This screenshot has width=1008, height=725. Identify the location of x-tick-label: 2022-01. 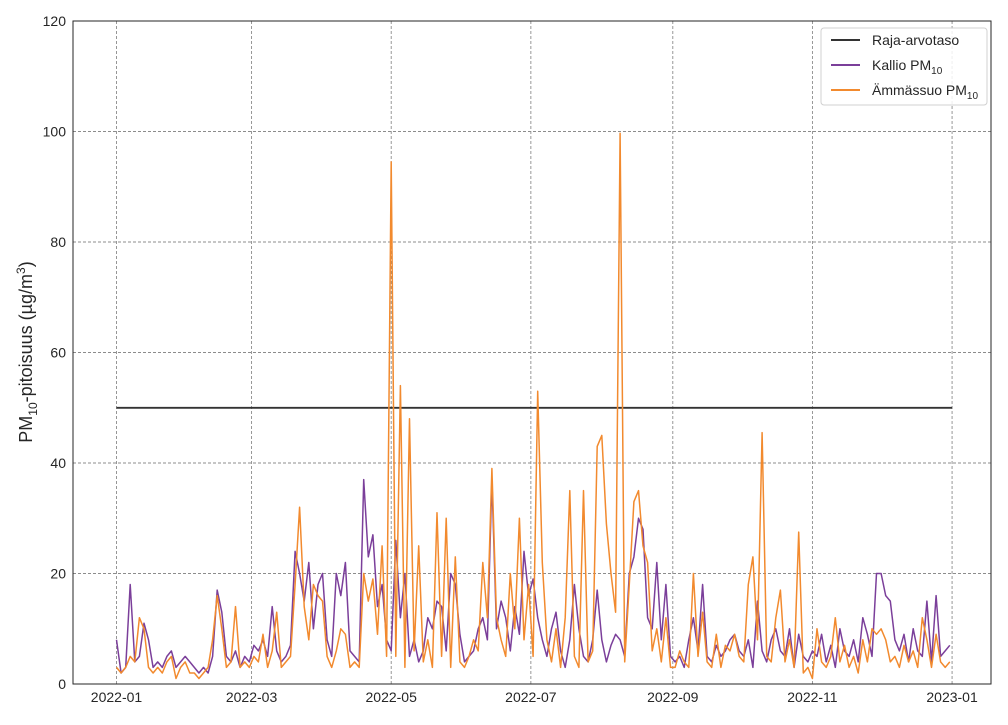
(117, 697).